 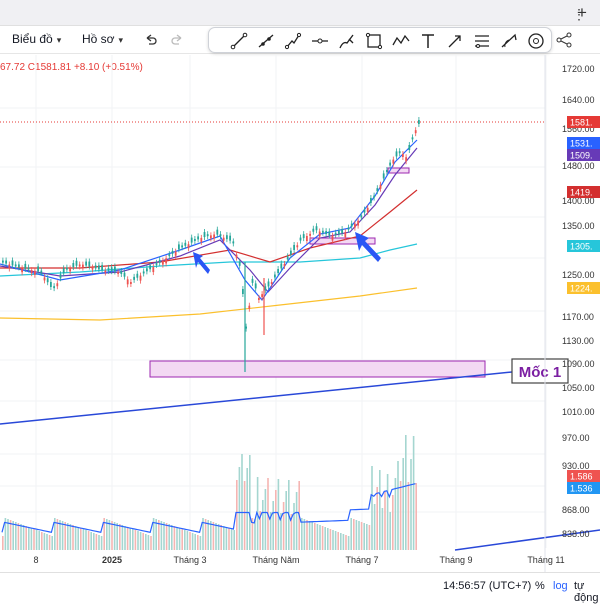 What do you see at coordinates (527, 540) in the screenshot?
I see `support-trendline-extension` at bounding box center [527, 540].